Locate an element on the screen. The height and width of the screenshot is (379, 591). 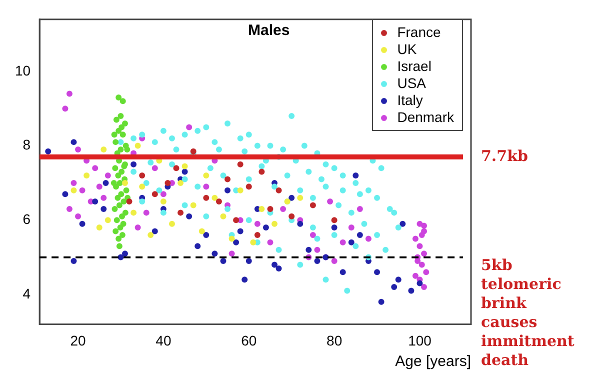
x-axis-title: Age [years] is located at coordinates (433, 361).